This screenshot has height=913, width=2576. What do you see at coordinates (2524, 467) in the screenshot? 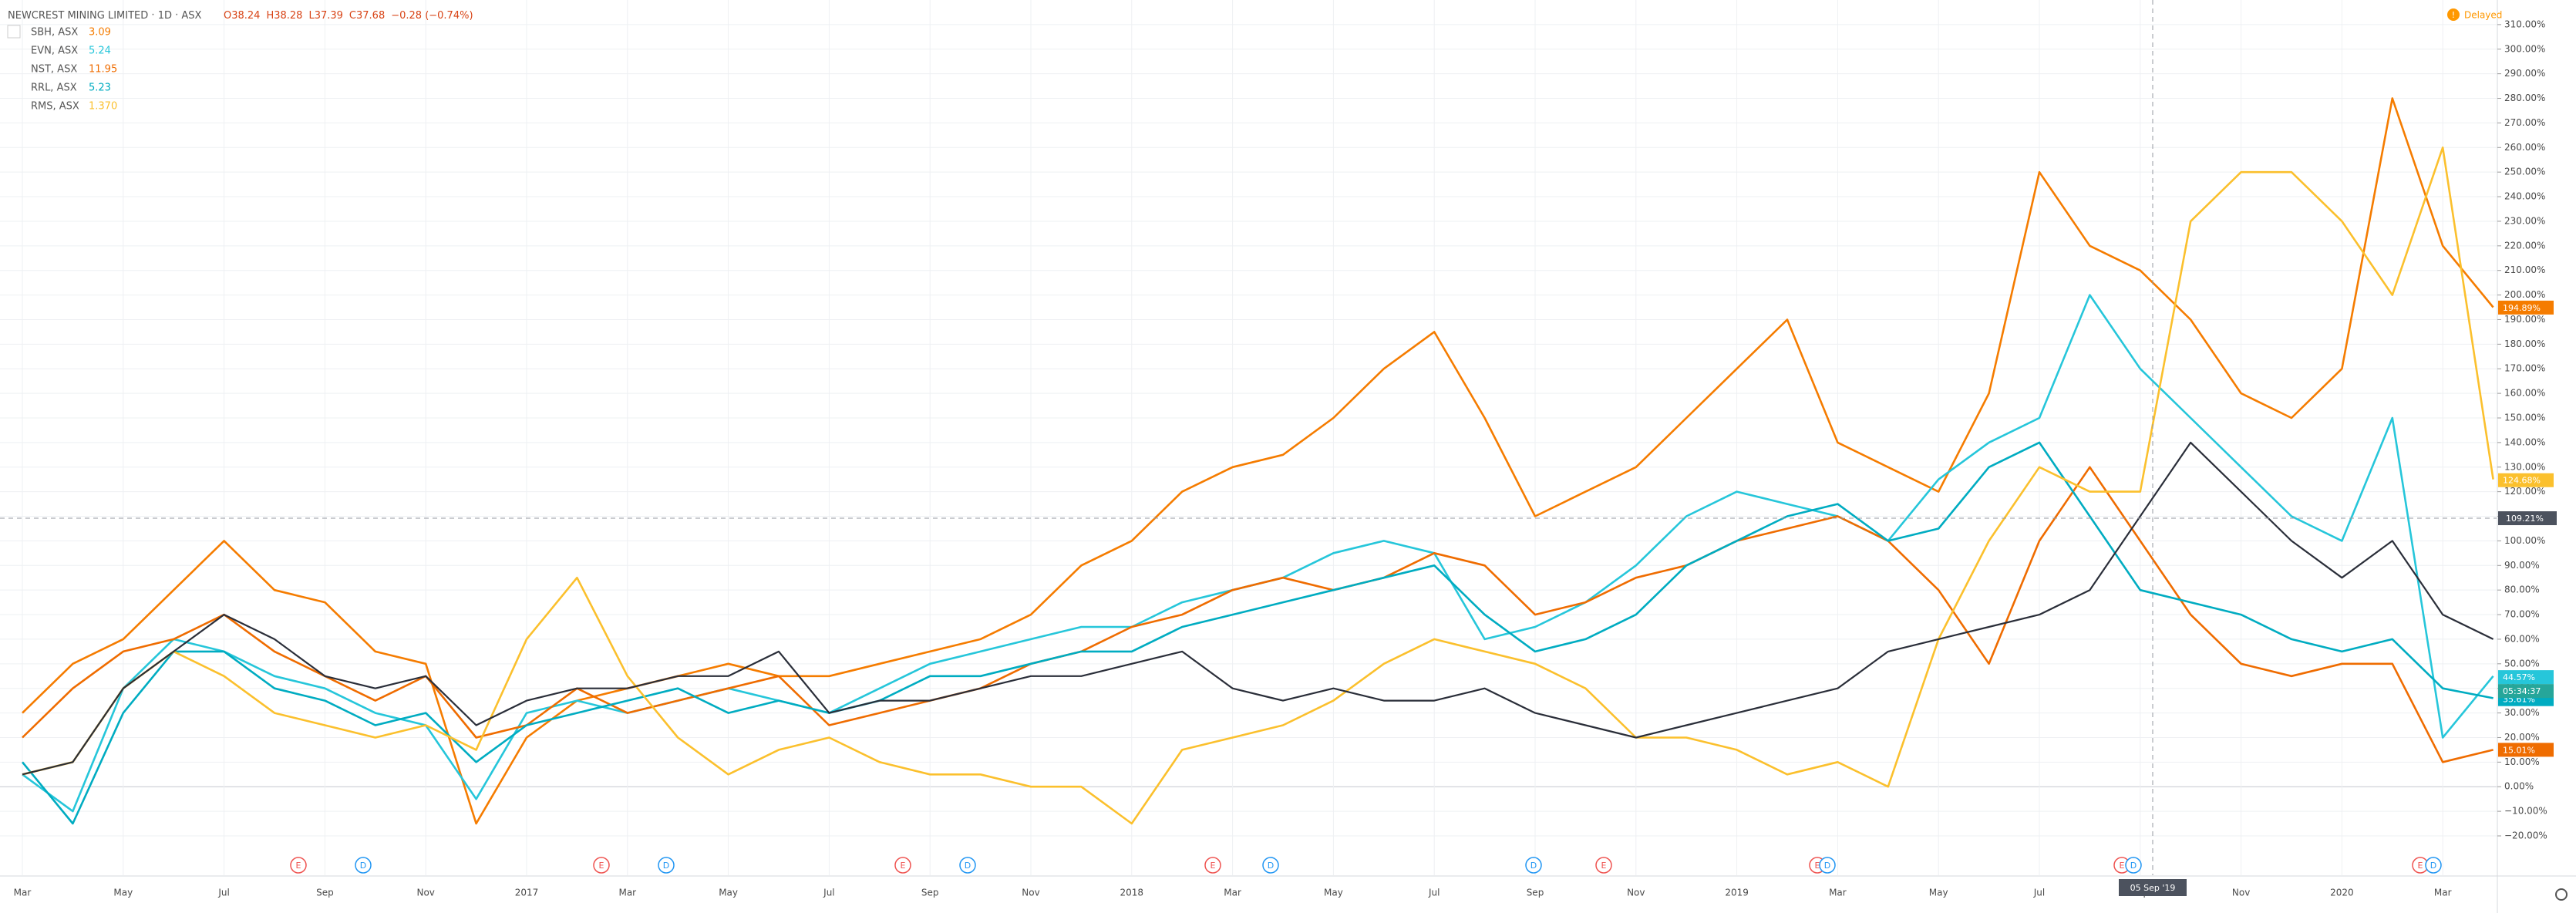
I see `y-tick-label: 130.00%` at bounding box center [2524, 467].